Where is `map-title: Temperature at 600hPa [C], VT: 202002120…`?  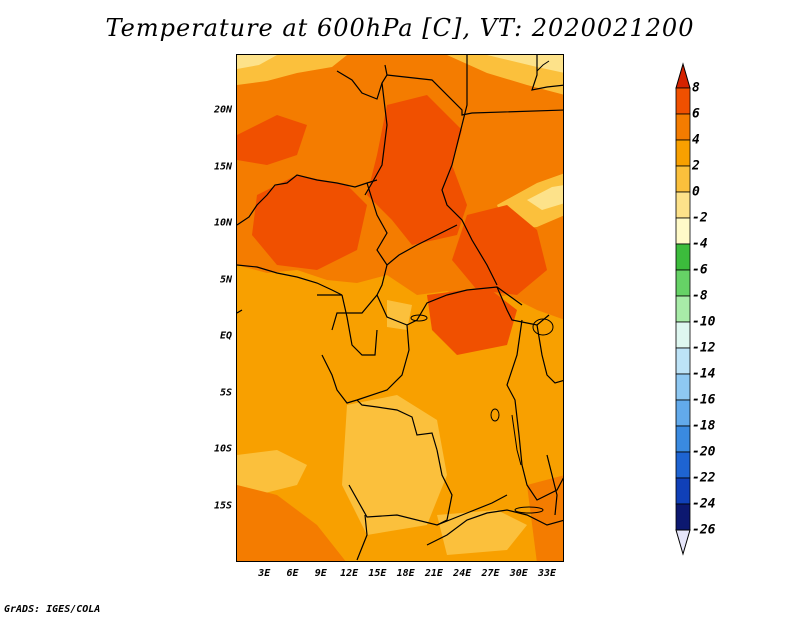
map-title: Temperature at 600hPa [C], VT: 202002120… is located at coordinates (400, 28).